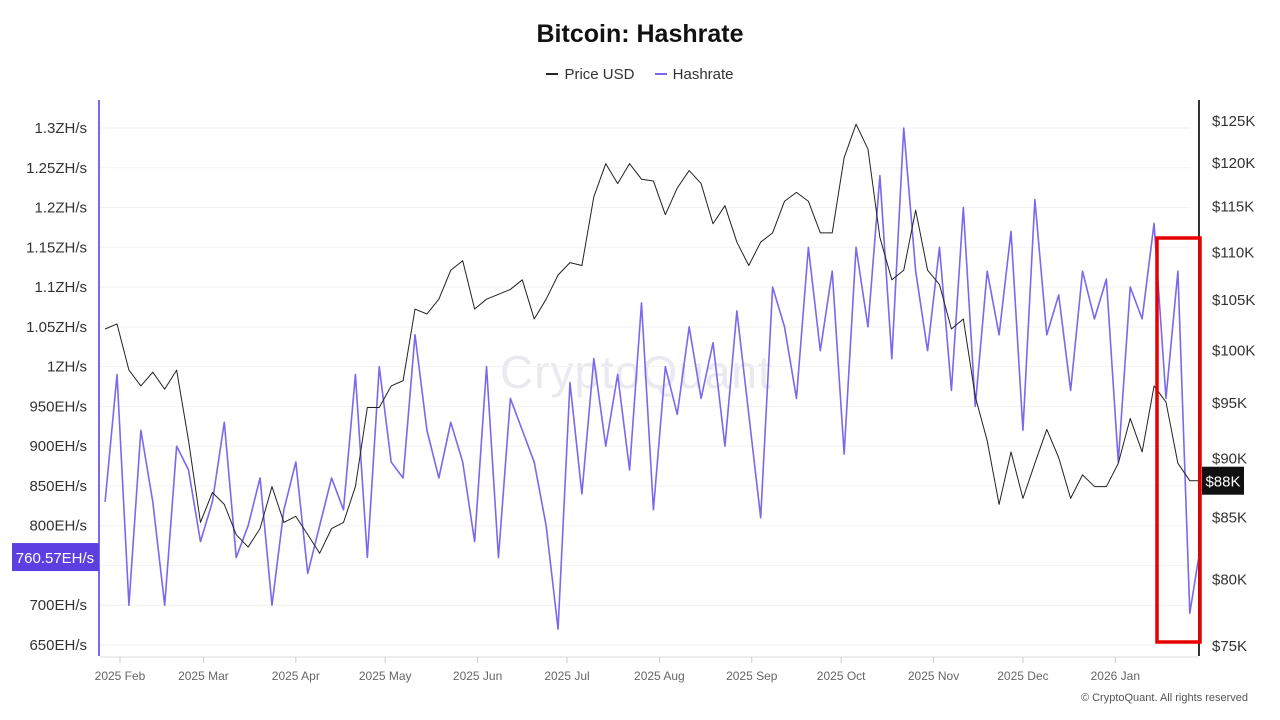 Image resolution: width=1280 pixels, height=720 pixels. I want to click on x-tick-label: 2025 Oct, so click(841, 676).